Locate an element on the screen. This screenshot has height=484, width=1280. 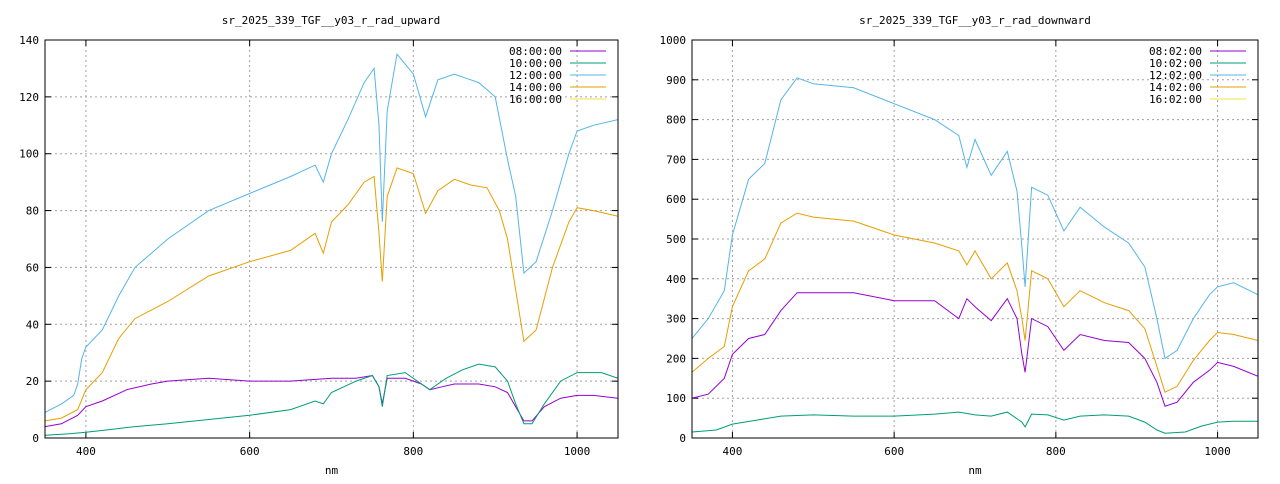
y-tick-label: 60 is located at coordinates (32, 267).